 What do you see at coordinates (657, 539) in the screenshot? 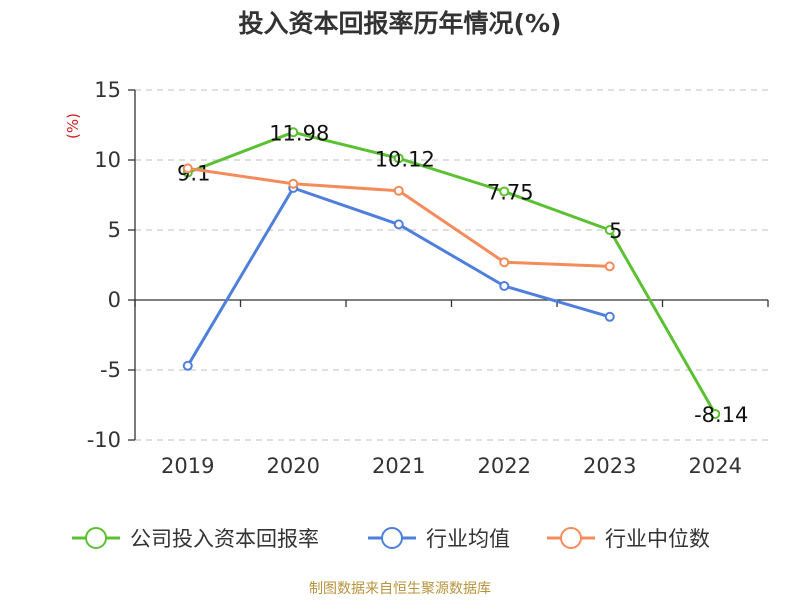
I see `legend-label: 行业中位数` at bounding box center [657, 539].